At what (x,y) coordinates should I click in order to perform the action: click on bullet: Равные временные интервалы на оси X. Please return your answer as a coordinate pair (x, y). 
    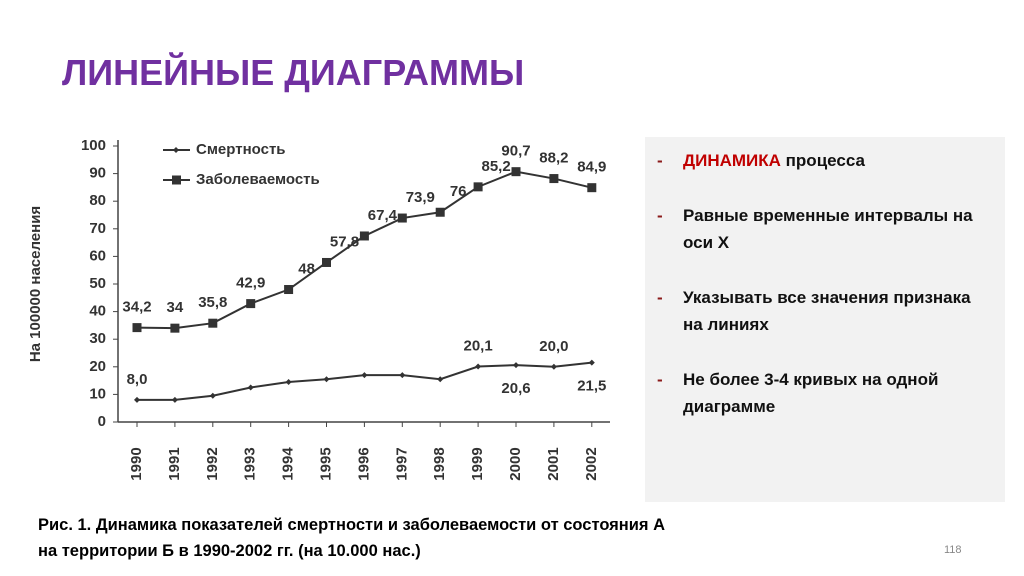
    Looking at the image, I should click on (826, 229).